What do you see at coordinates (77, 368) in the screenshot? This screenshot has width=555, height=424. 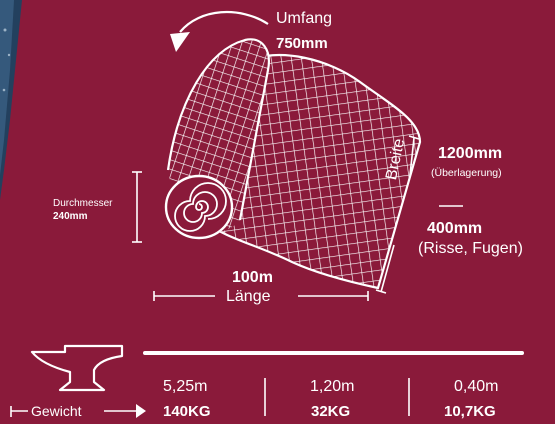 I see `anvil-icon` at bounding box center [77, 368].